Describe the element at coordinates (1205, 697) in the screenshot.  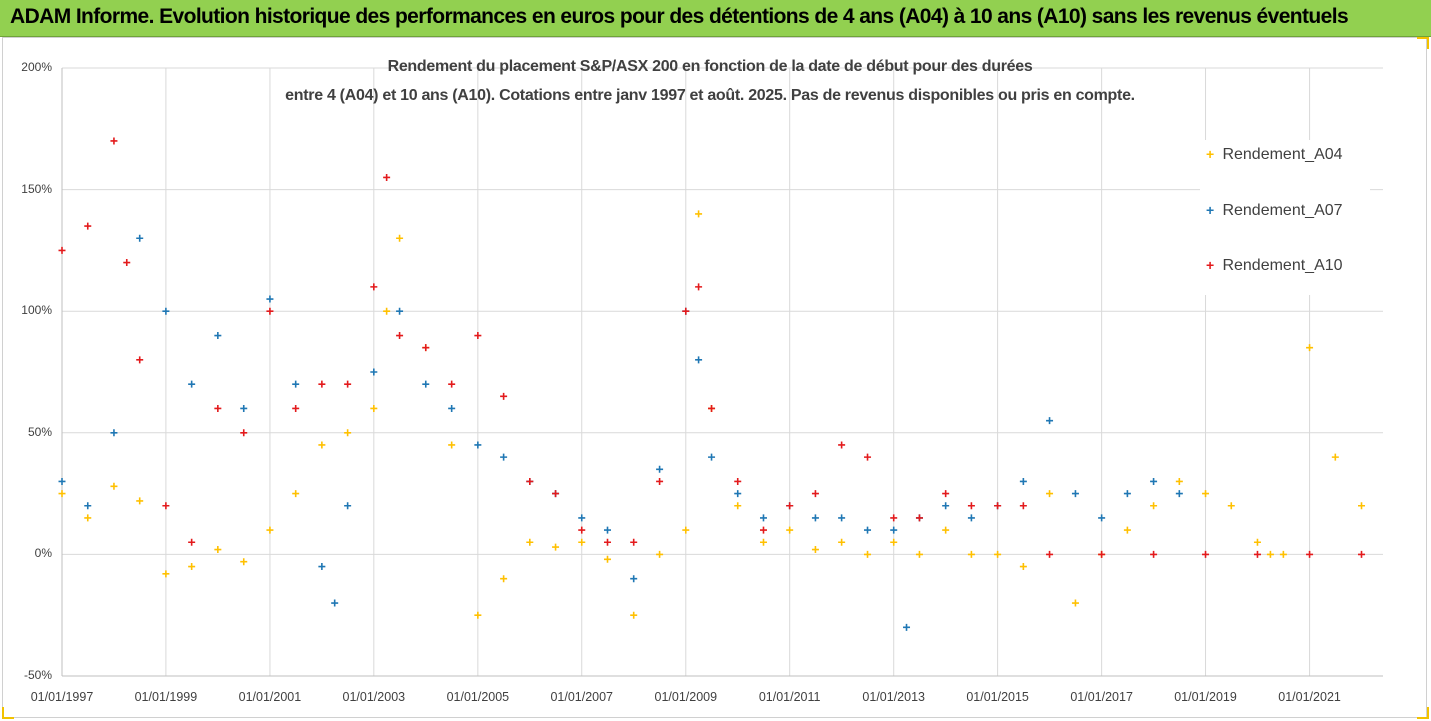
I see `x-tick-label: 01/01/2019` at that location.